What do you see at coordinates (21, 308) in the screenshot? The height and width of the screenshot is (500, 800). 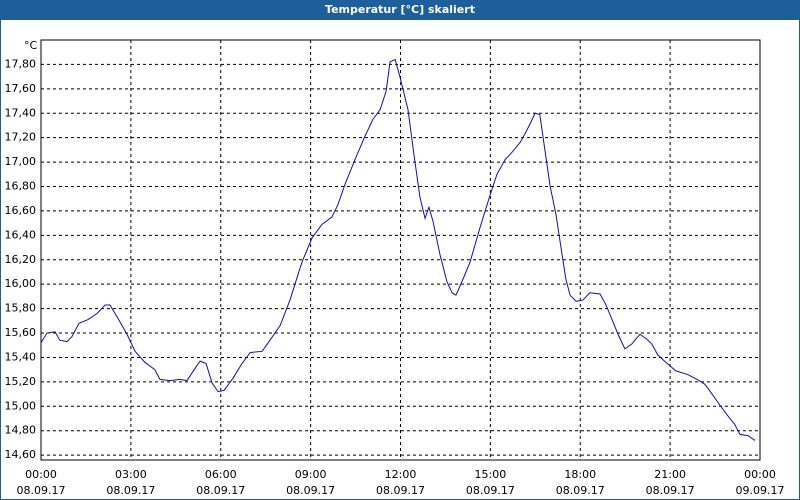 I see `y-tick-label: 15,80` at bounding box center [21, 308].